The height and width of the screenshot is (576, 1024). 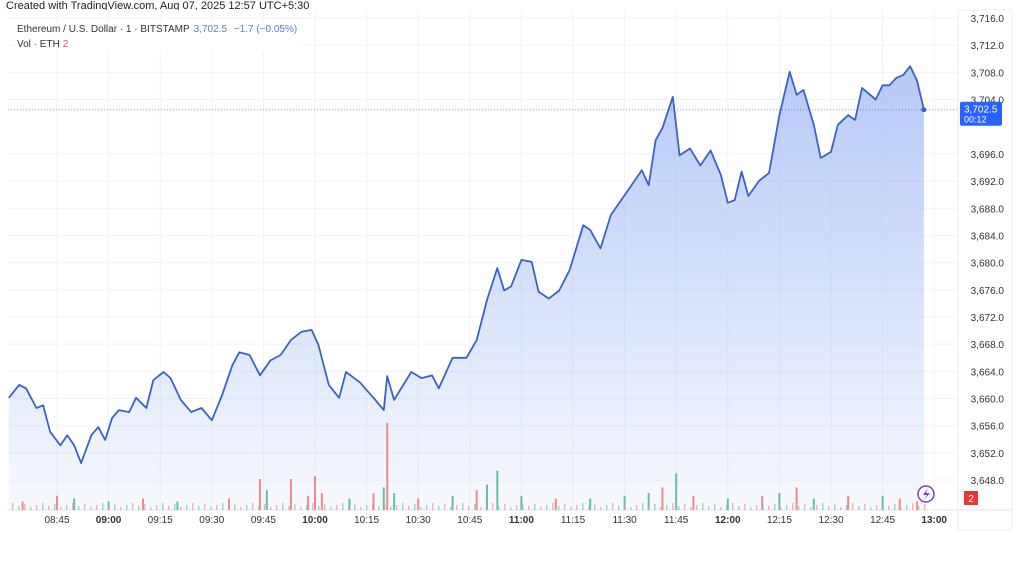 I want to click on x-tick-label: 13:00, so click(x=934, y=520).